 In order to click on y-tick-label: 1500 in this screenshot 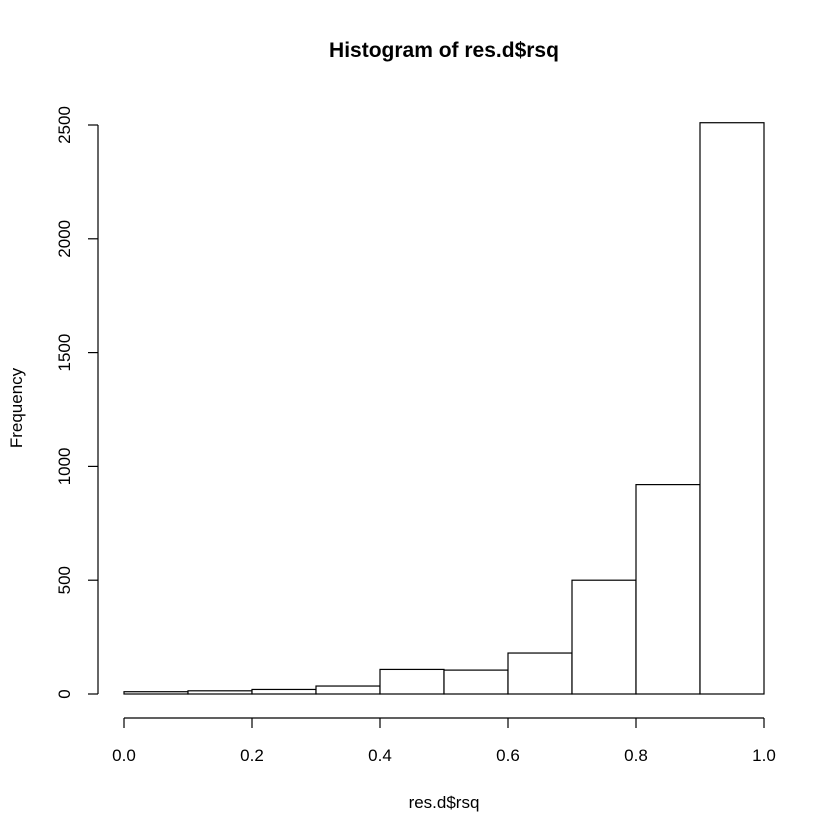, I will do `click(64, 353)`.